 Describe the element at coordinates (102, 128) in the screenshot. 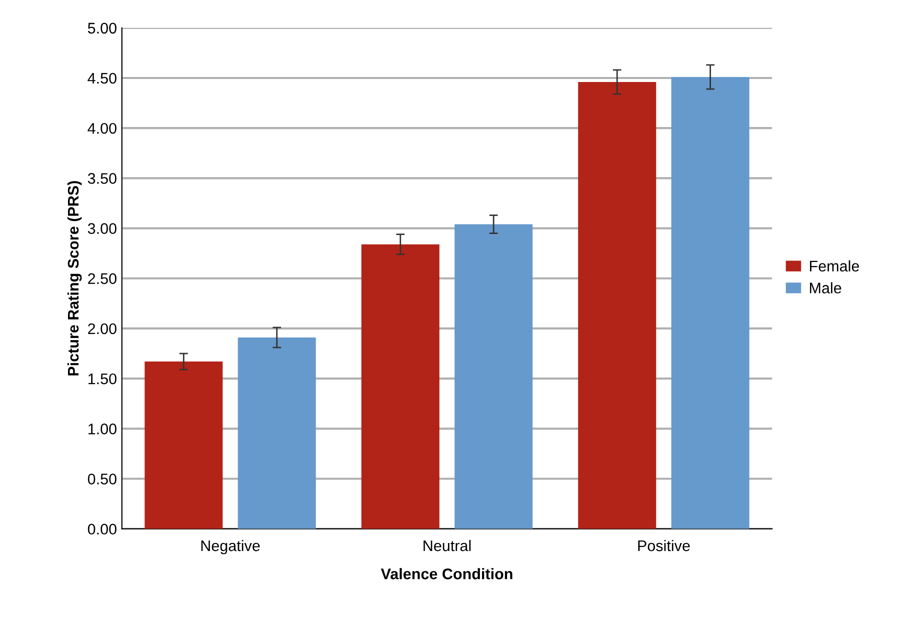

I see `y-tick-label: 4.00` at that location.